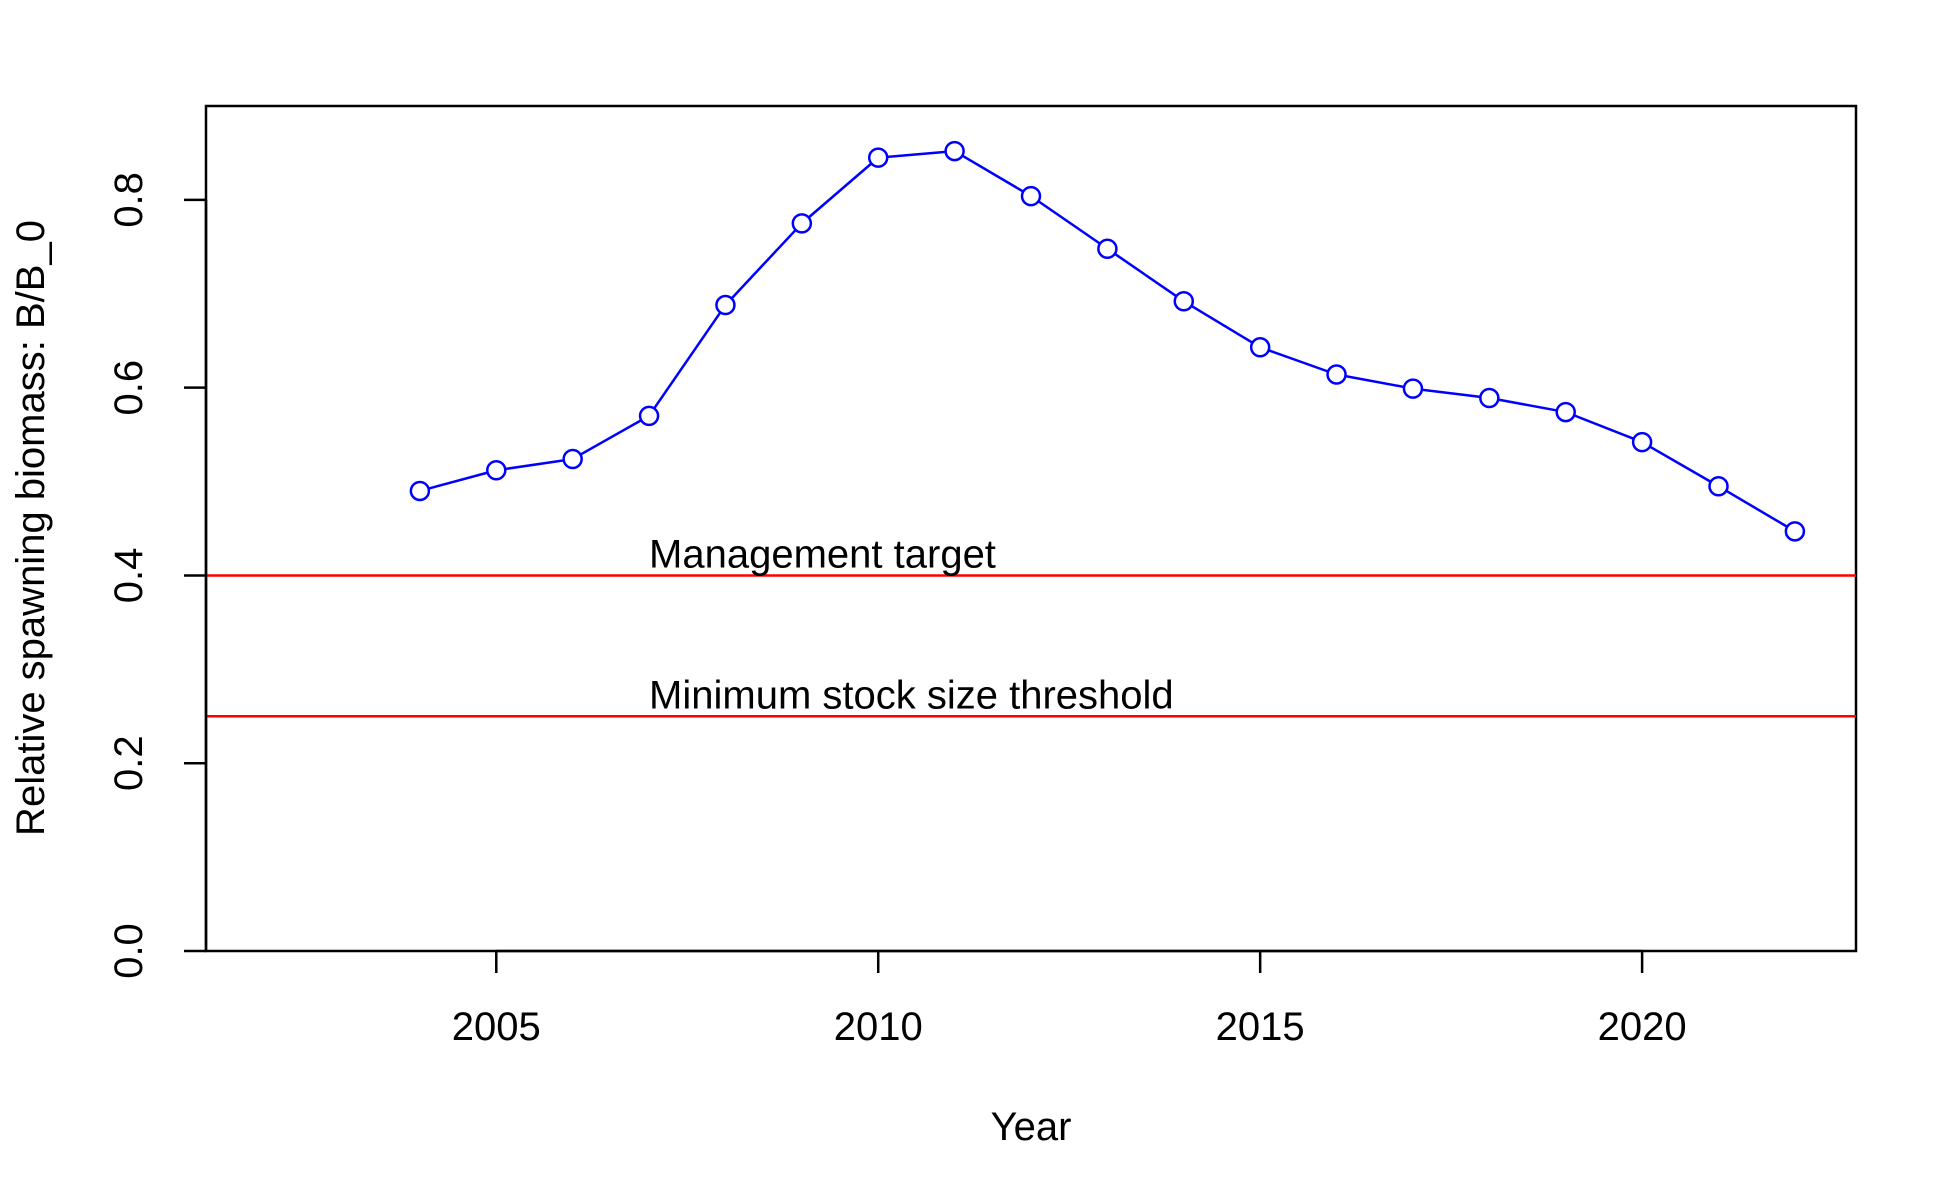  What do you see at coordinates (1260, 1027) in the screenshot?
I see `x-tick-label: 2015` at bounding box center [1260, 1027].